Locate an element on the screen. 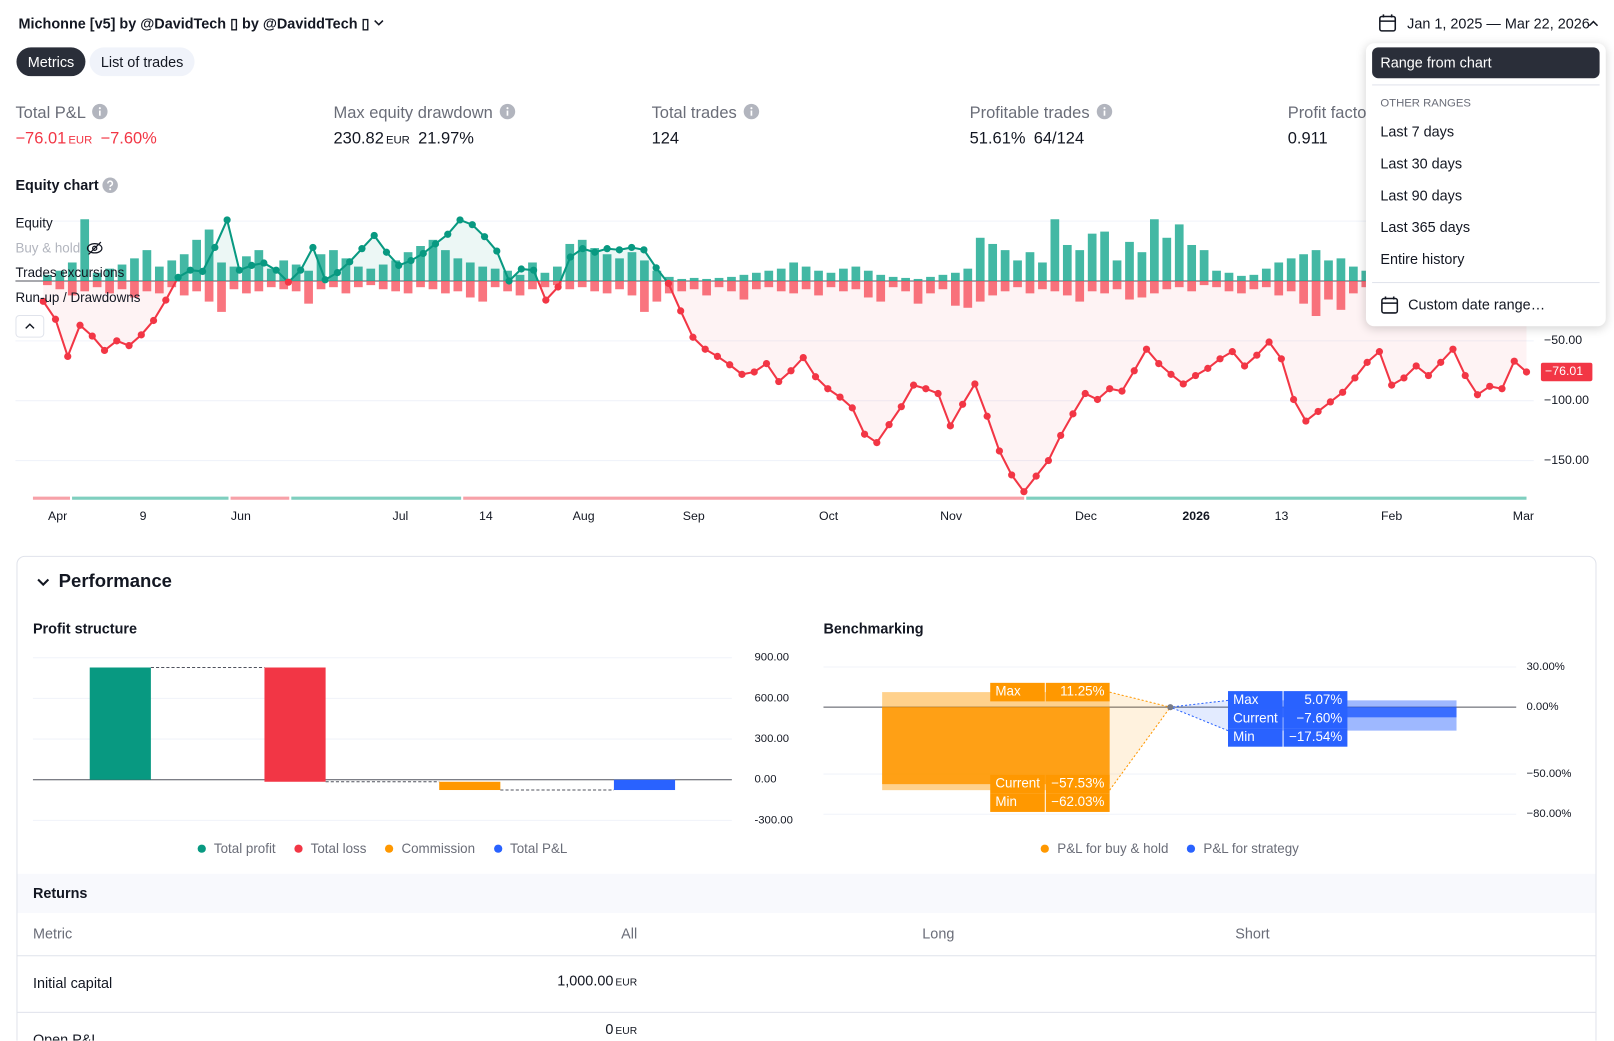  legend-entry: Equity is located at coordinates (34, 223).